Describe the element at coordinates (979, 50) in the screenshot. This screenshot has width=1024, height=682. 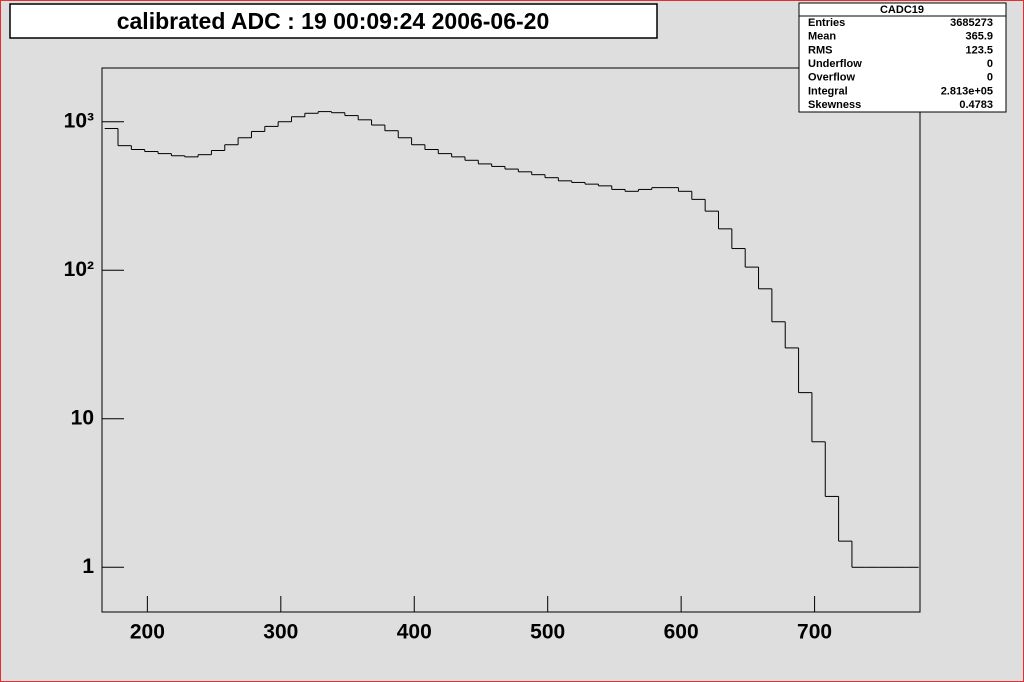
I see `stats-value: 123.5` at that location.